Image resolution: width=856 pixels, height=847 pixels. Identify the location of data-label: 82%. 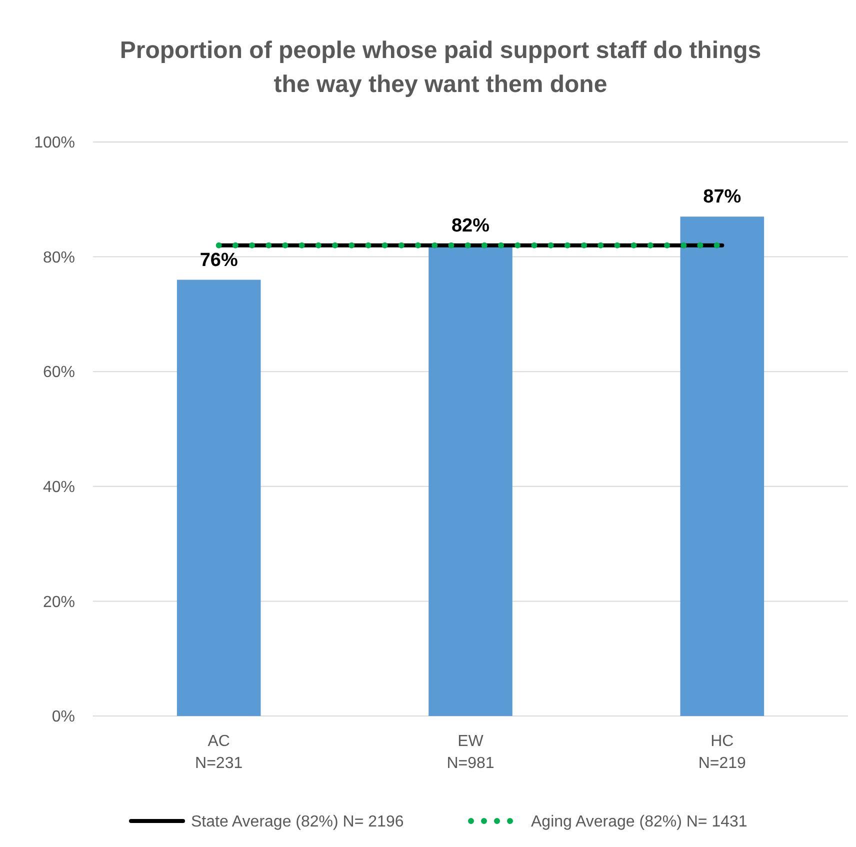
(470, 225).